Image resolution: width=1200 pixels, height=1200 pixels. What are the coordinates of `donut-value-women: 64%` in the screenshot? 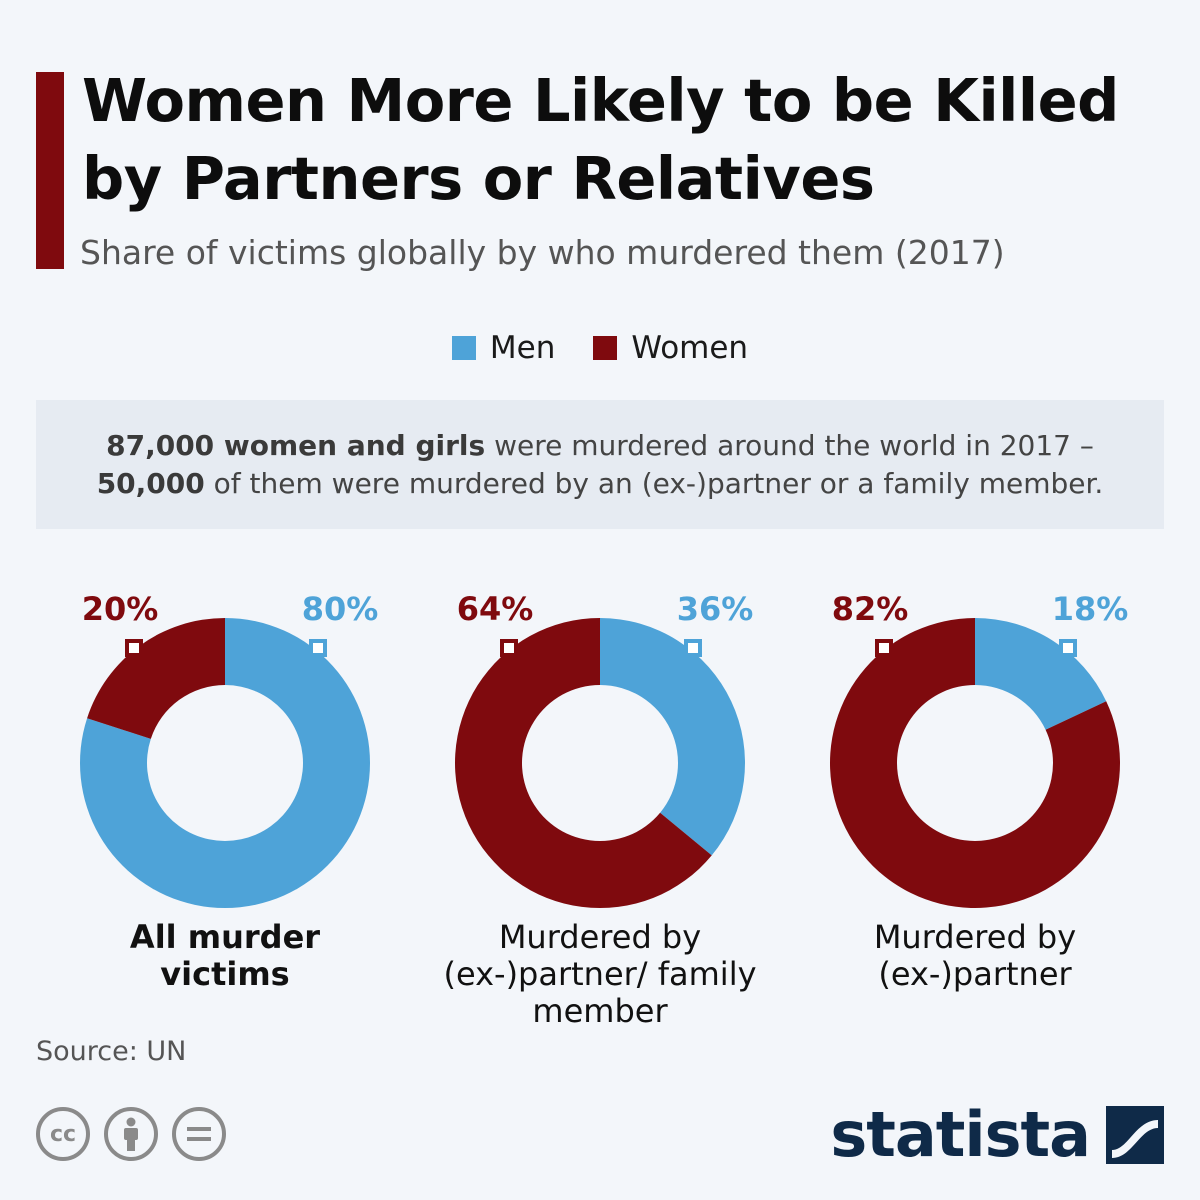 It's located at (495, 609).